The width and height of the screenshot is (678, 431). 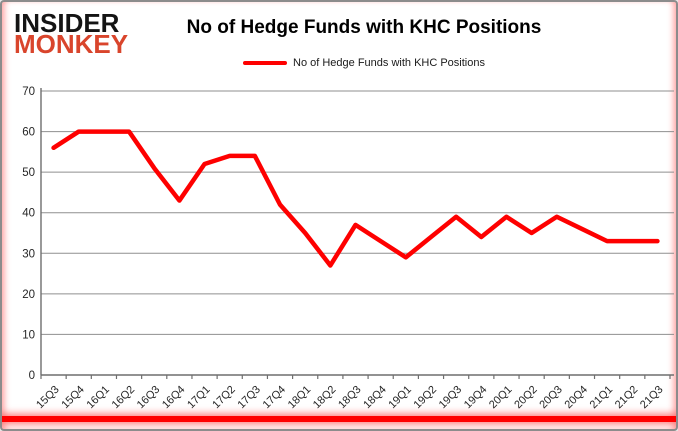 I want to click on logo-line-monkey: MONKEY, so click(x=71, y=44).